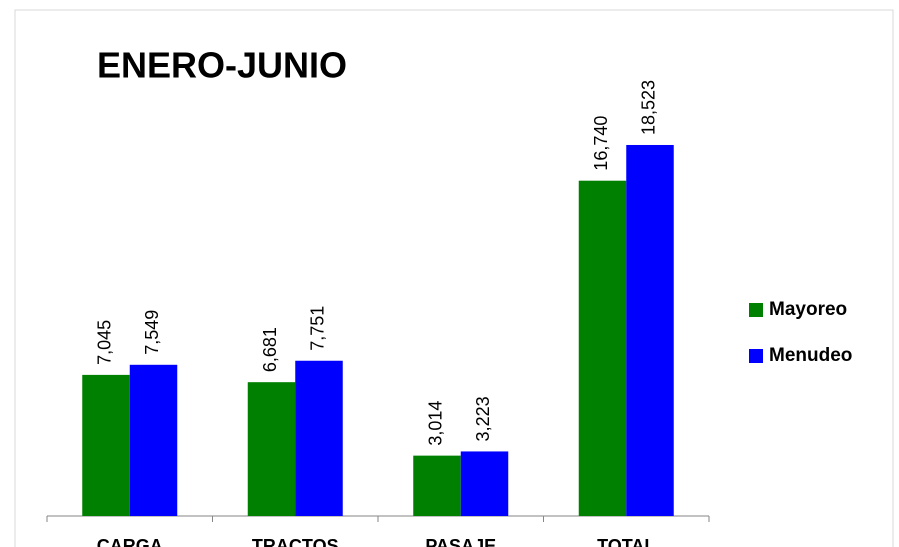  I want to click on legend-label: Menudeo, so click(810, 355).